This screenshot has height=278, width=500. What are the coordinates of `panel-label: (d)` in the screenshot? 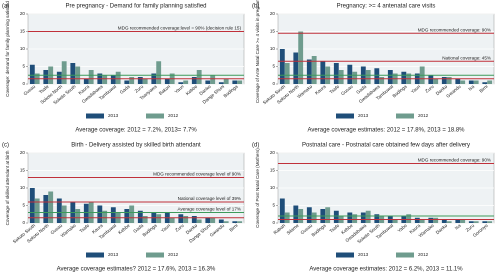 It's located at (255, 146).